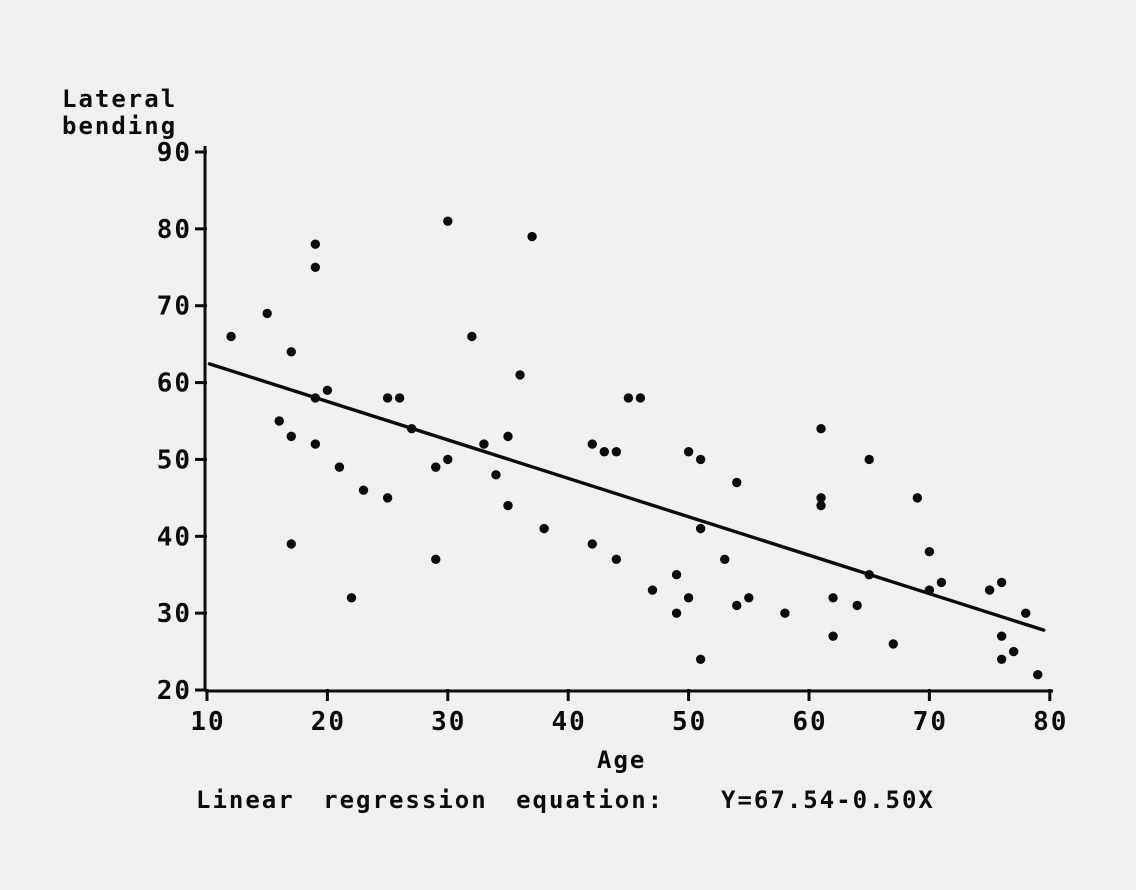 This screenshot has width=1136, height=890. What do you see at coordinates (174, 614) in the screenshot?
I see `y-tick-label: 30` at bounding box center [174, 614].